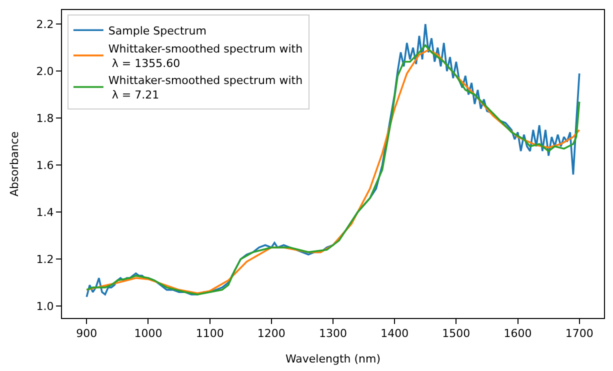 The image size is (613, 371). I want to click on x-tick-label: 1100, so click(210, 333).